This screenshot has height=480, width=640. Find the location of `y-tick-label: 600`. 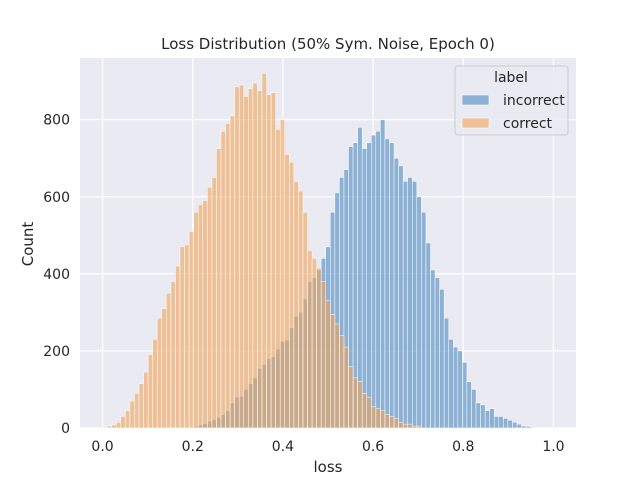

y-tick-label: 600 is located at coordinates (56, 198).